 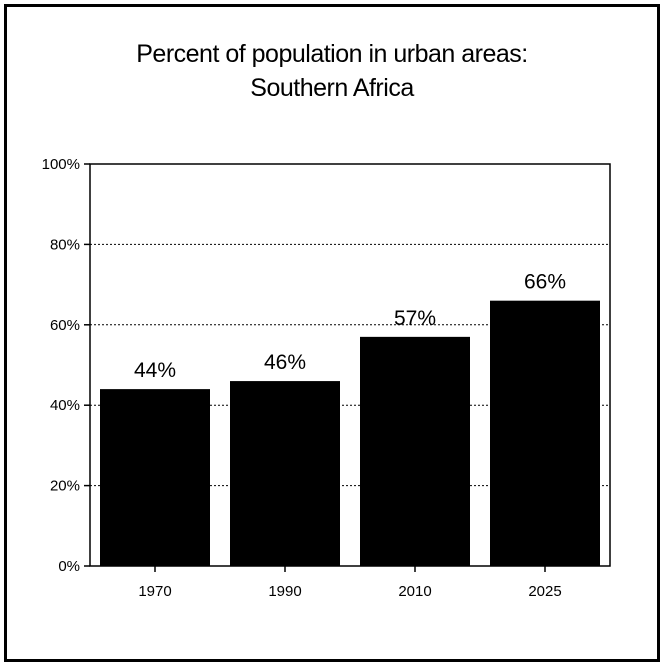 I want to click on chart-title-line-1: Percent of population in urban areas:, so click(x=332, y=54).